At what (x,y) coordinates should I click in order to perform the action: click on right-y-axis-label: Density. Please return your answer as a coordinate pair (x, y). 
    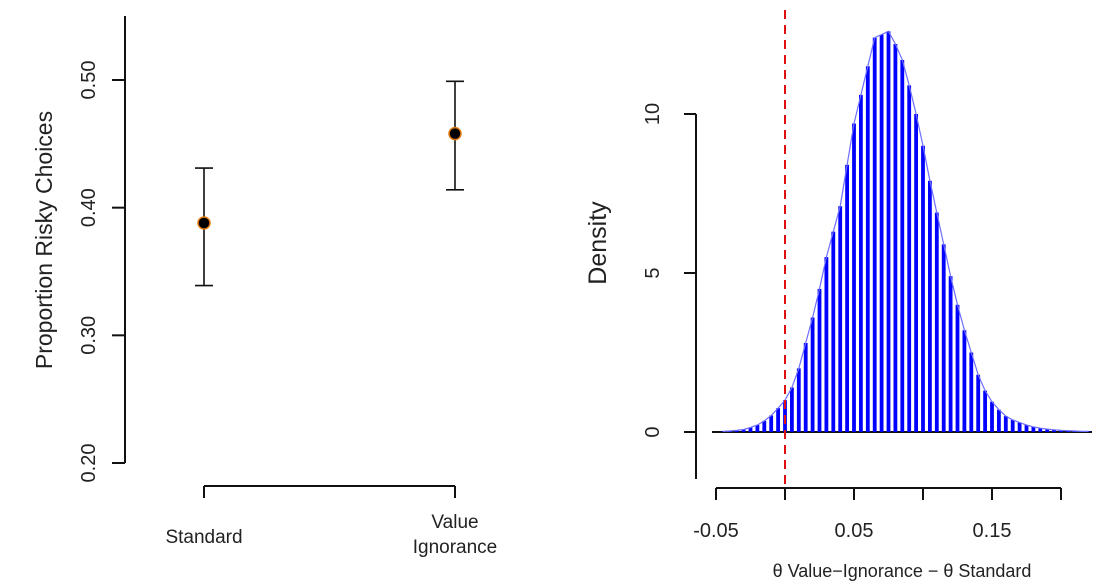
    Looking at the image, I should click on (598, 243).